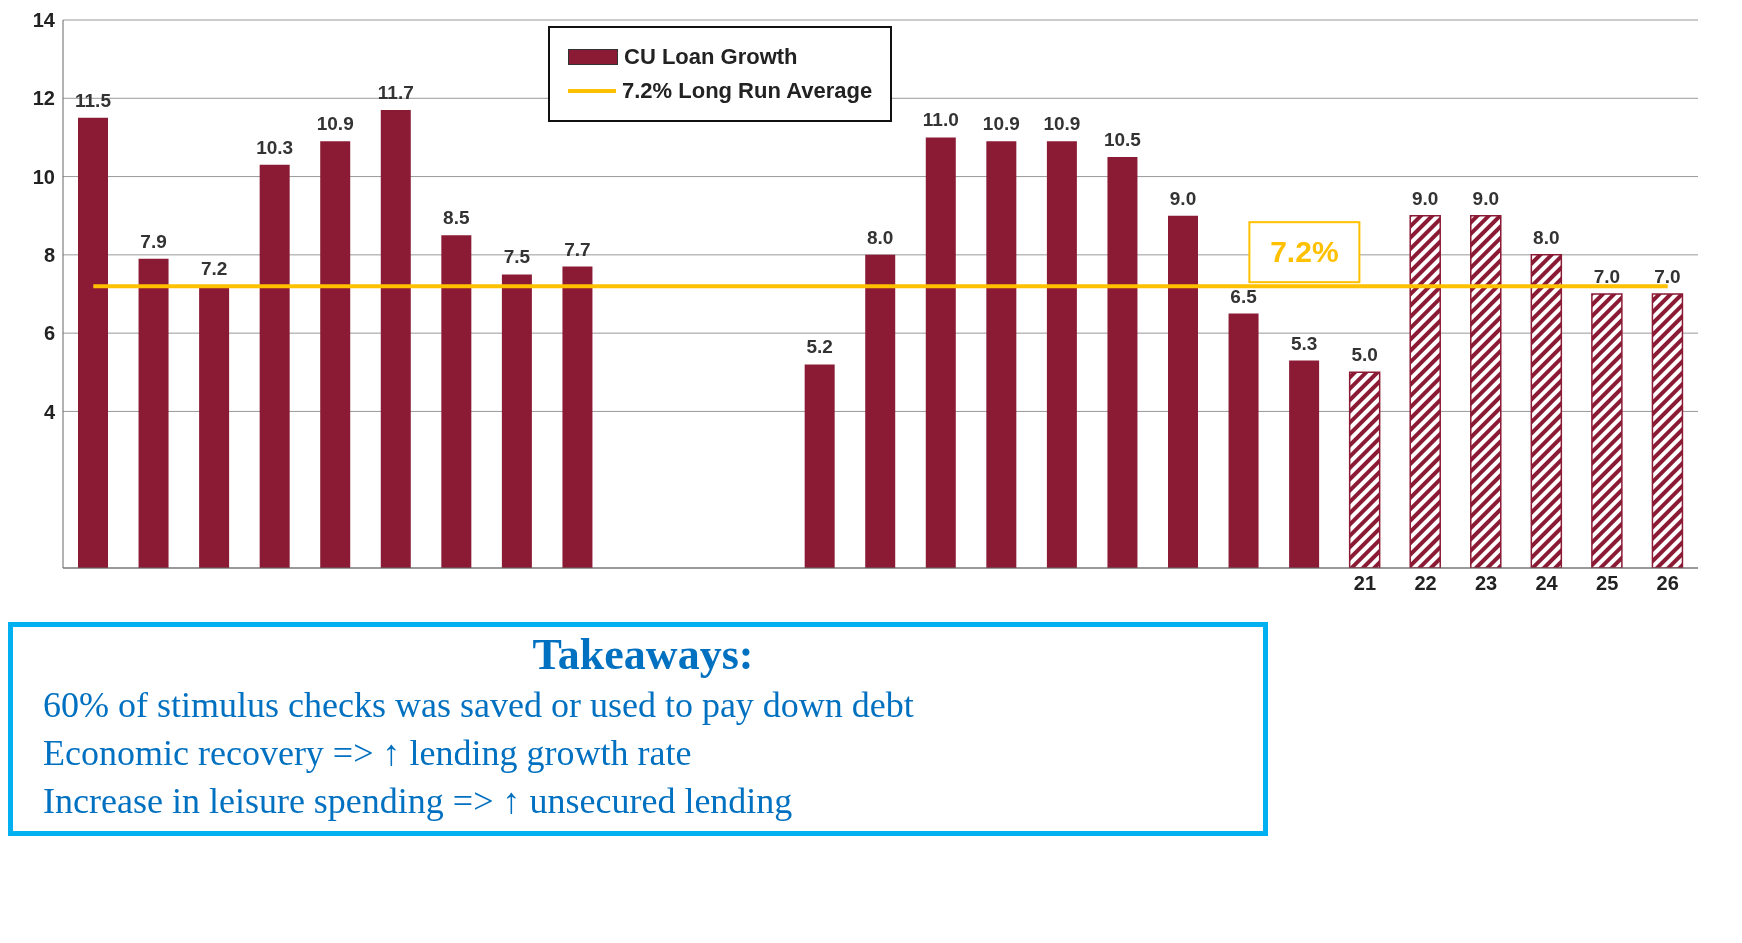 Image resolution: width=1742 pixels, height=943 pixels. Describe the element at coordinates (1304, 252) in the screenshot. I see `annotation: 7.2%` at that location.